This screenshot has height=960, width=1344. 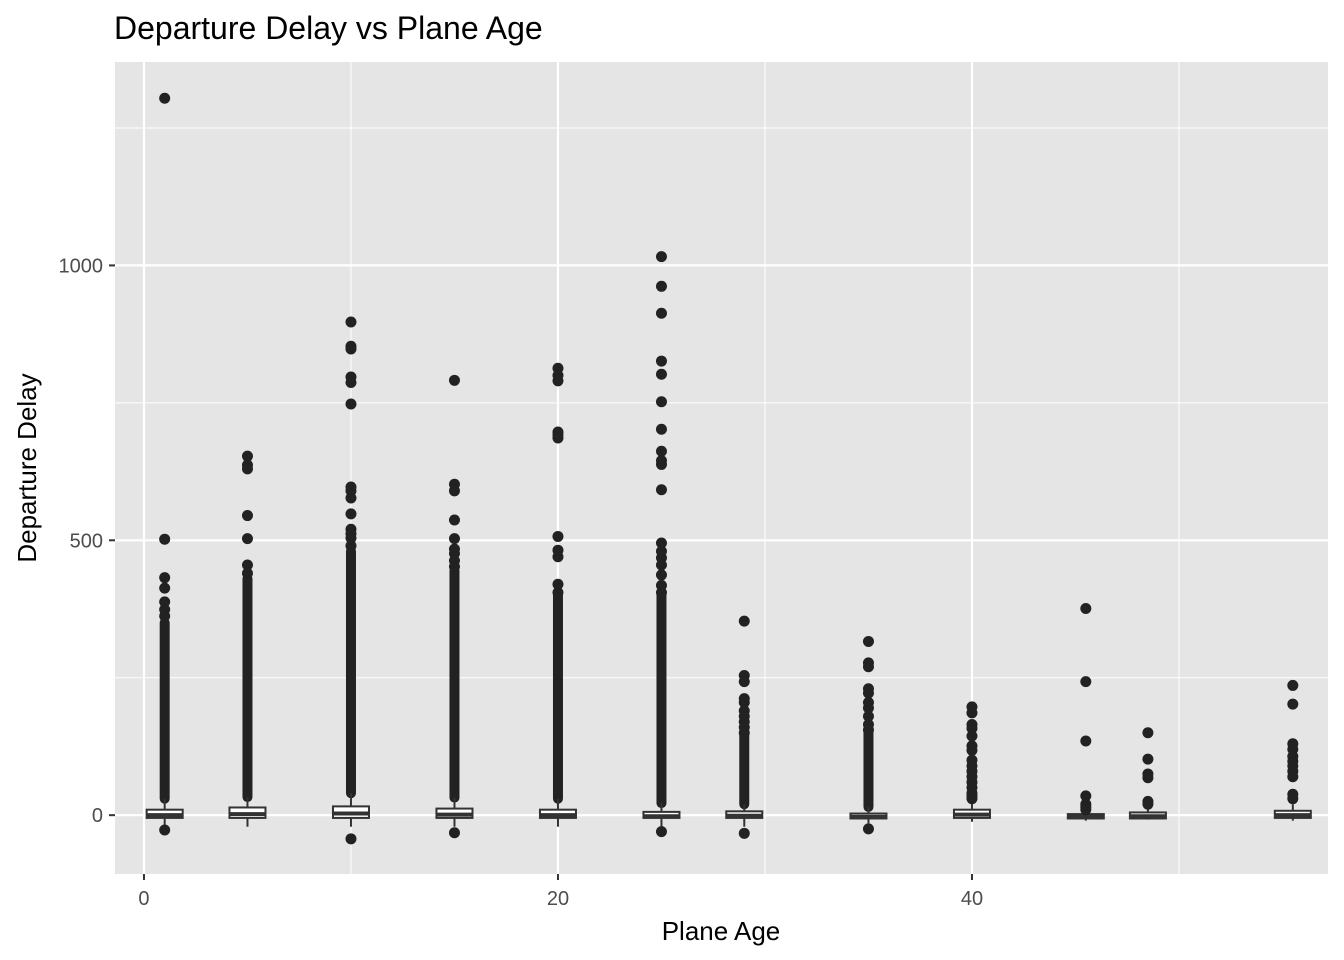 I want to click on y-tick-label: 500, so click(x=86, y=541).